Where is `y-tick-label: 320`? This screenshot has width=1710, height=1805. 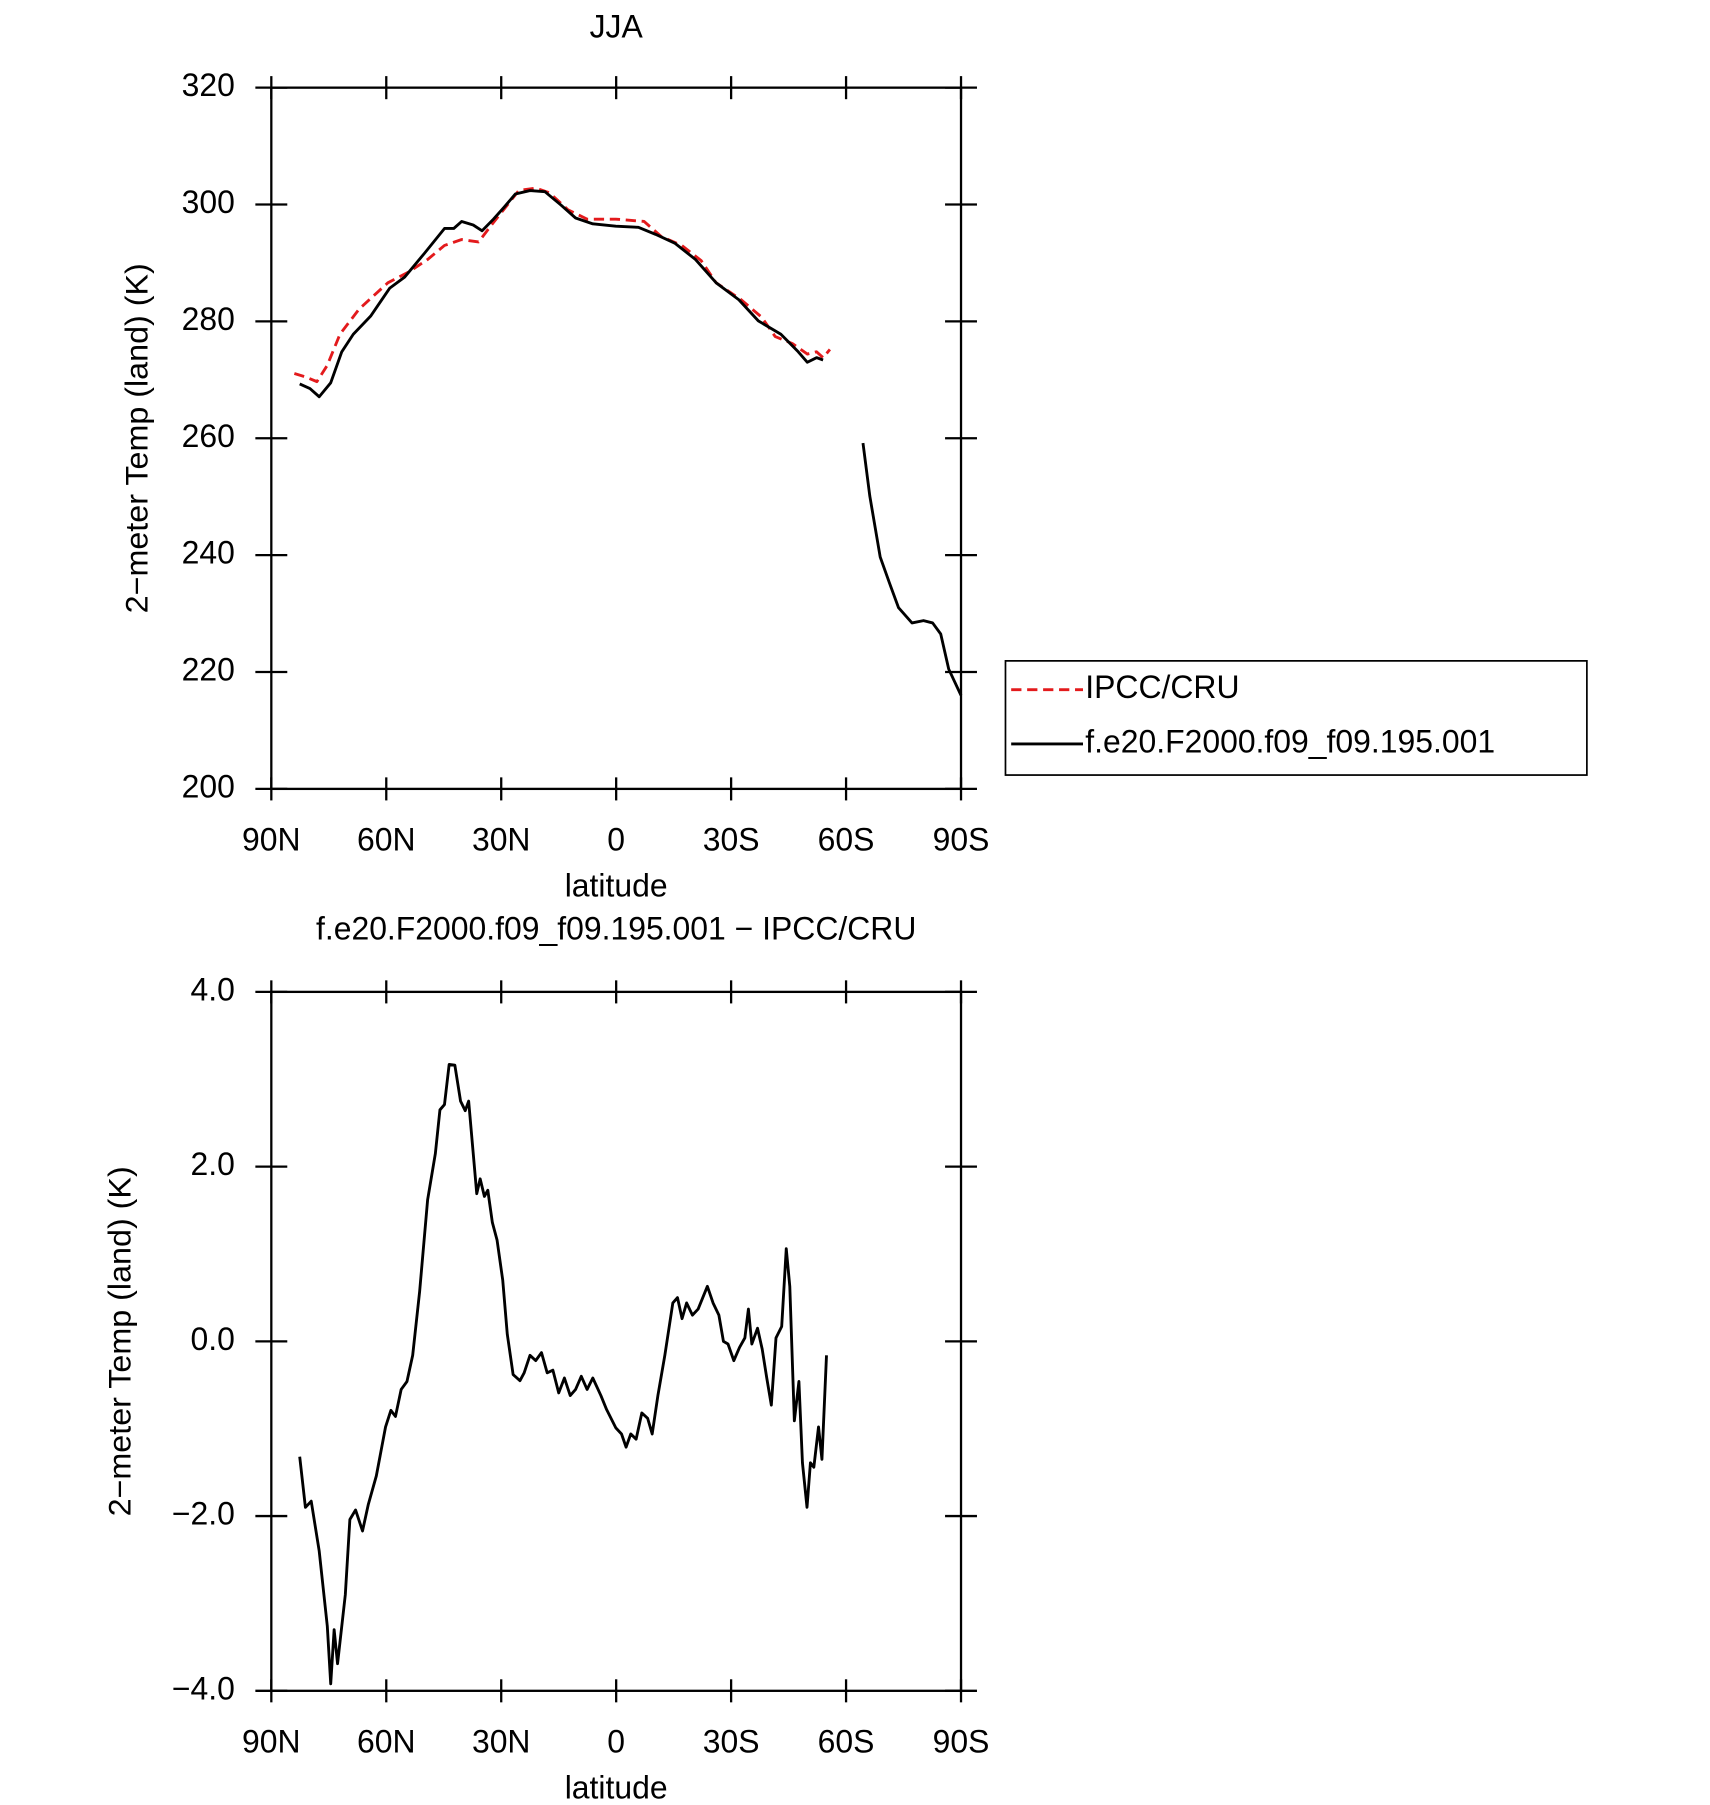 y-tick-label: 320 is located at coordinates (208, 85).